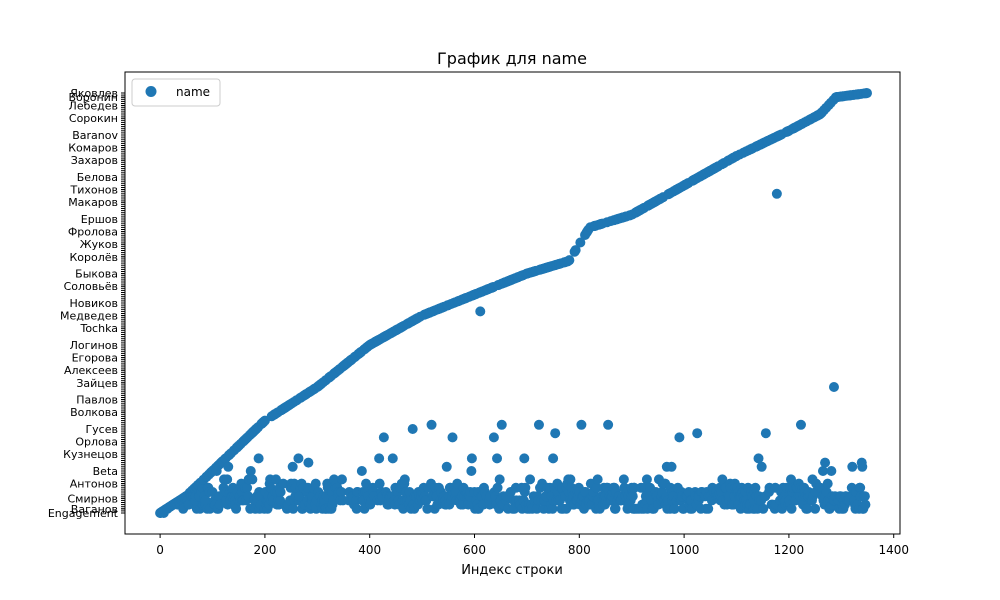 The image size is (1000, 600). I want to click on y-tick-label: Tochka, so click(98, 328).